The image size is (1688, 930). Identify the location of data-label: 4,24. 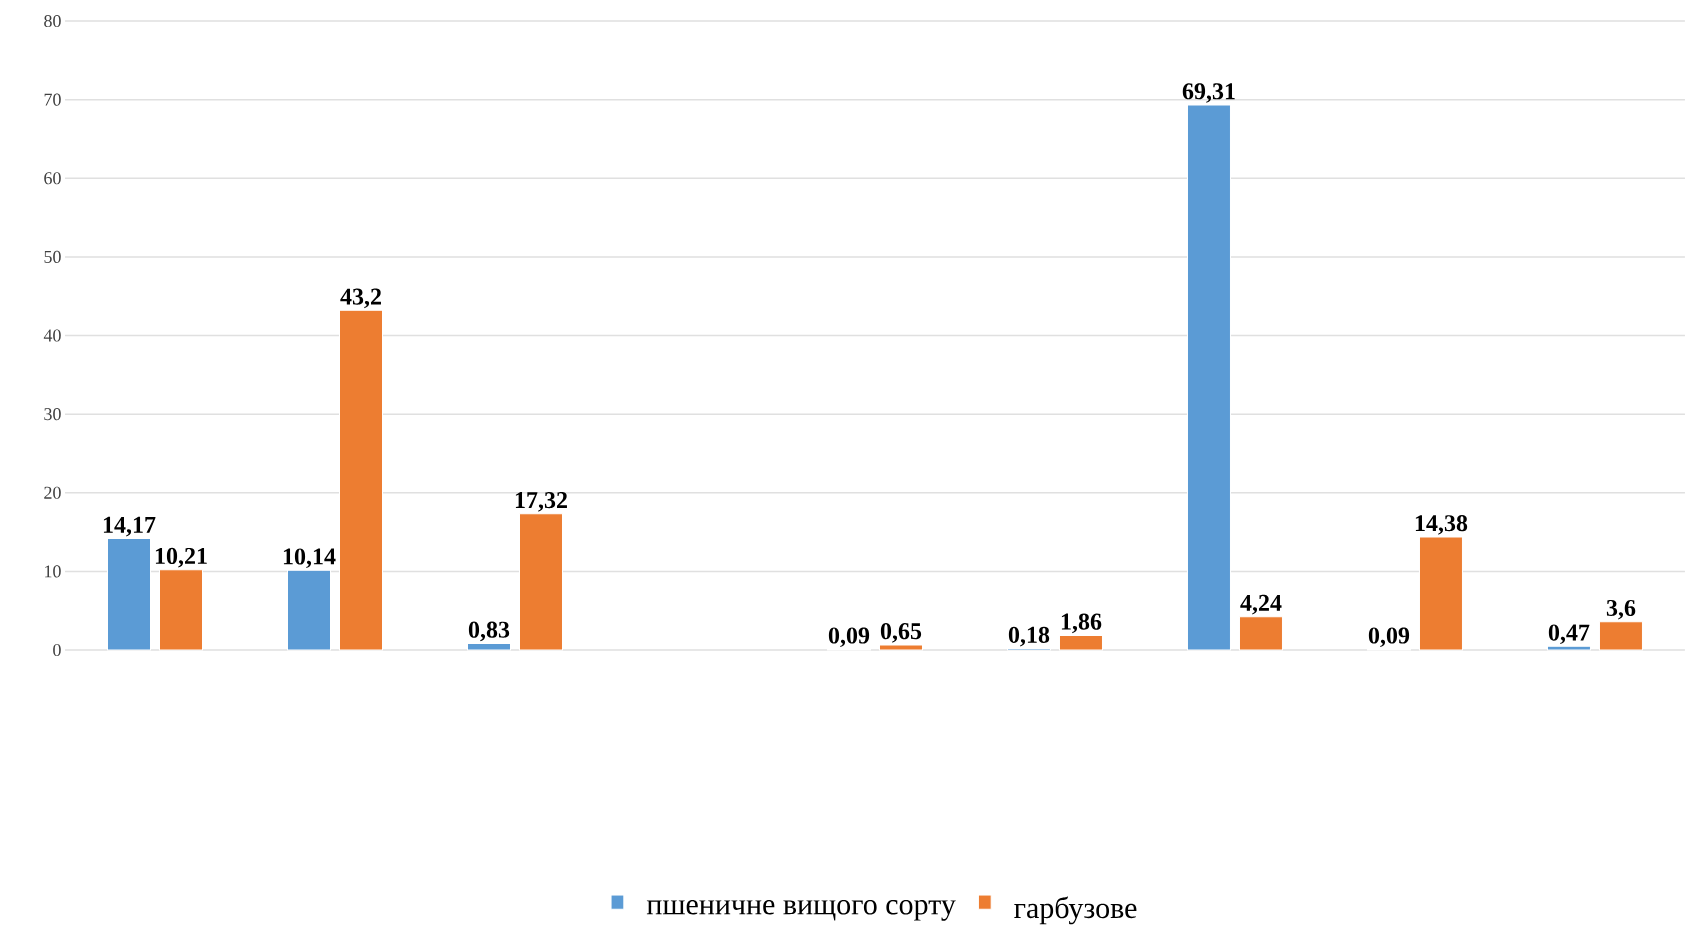
(1261, 604).